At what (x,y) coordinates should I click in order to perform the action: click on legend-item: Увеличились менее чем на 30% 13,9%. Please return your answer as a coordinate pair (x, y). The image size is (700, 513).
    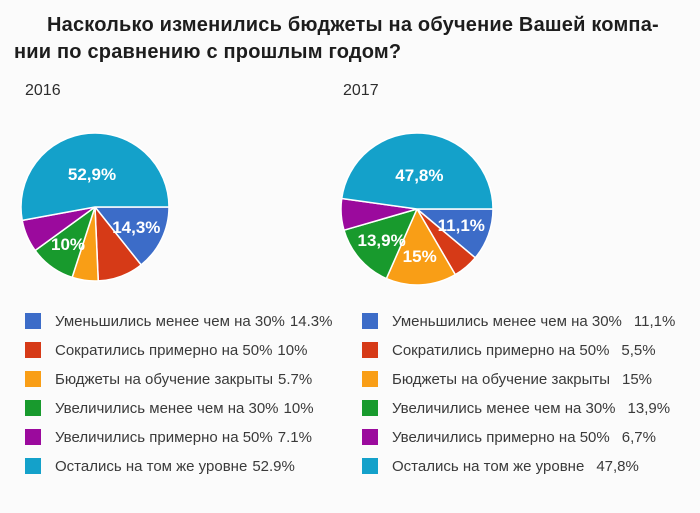
    Looking at the image, I should click on (518, 408).